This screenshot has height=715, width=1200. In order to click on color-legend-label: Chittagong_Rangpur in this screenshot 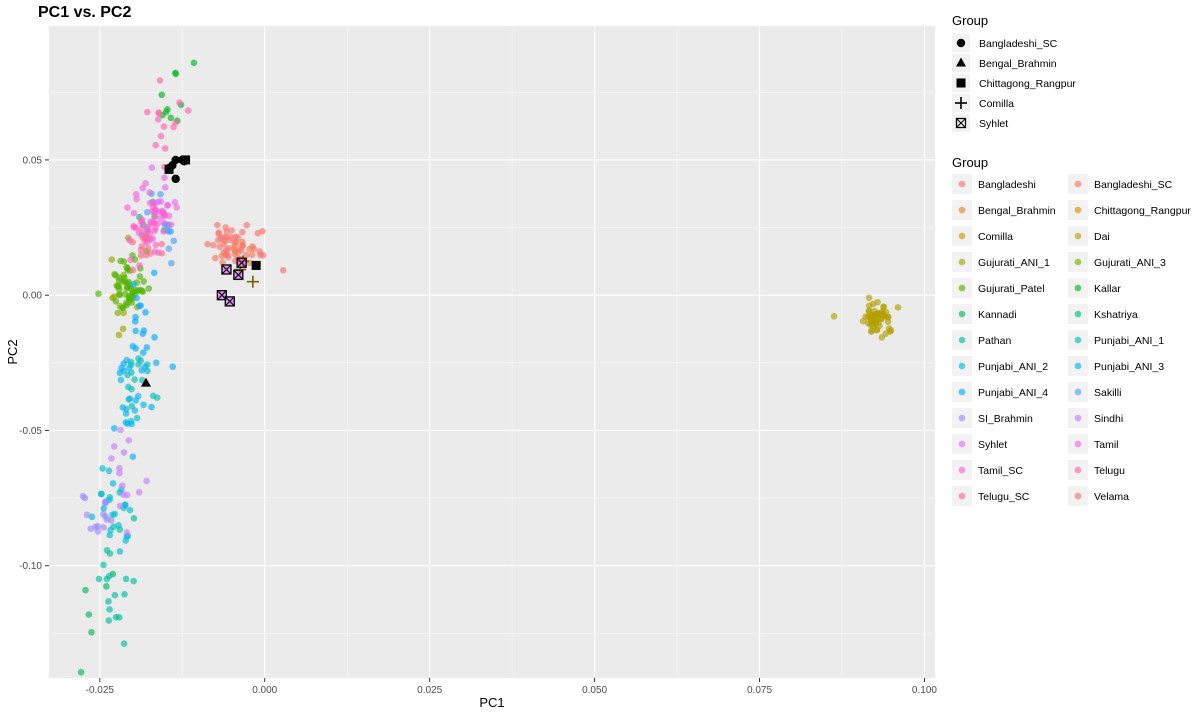, I will do `click(1142, 211)`.